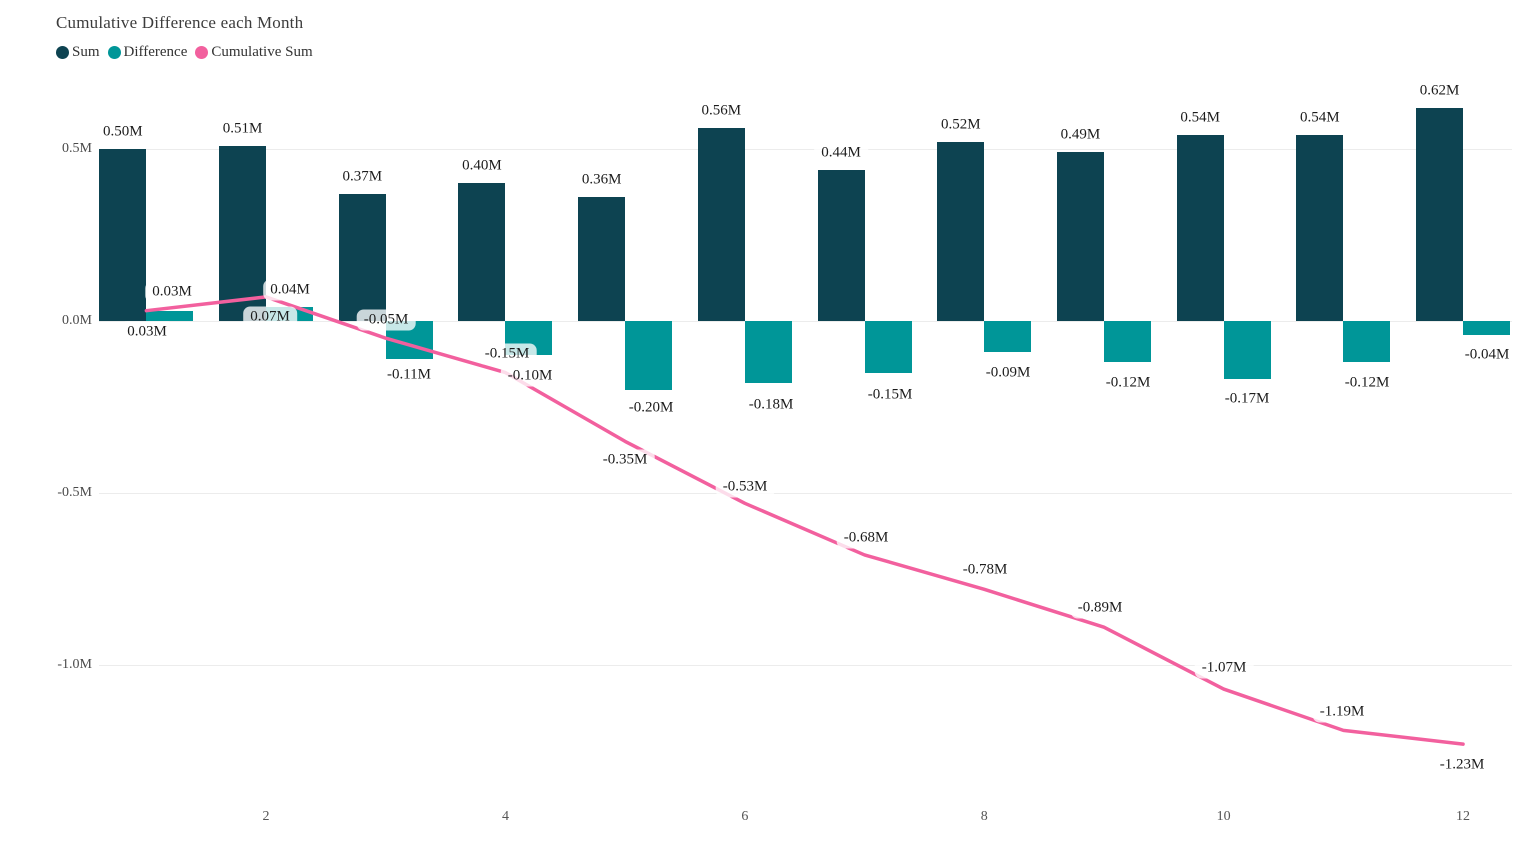  What do you see at coordinates (77, 148) in the screenshot?
I see `y-axis-tick-label: 0.5M` at bounding box center [77, 148].